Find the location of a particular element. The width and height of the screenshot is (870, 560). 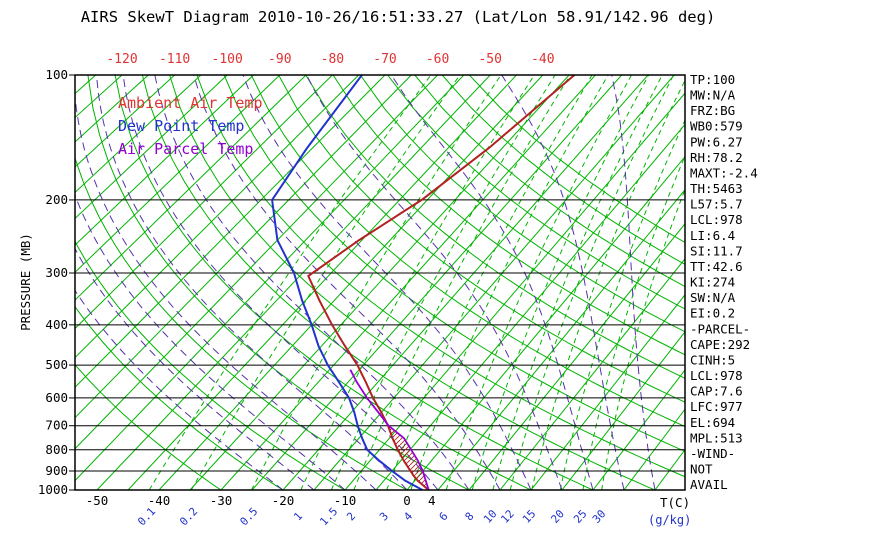

pressure-axis-title: PRESSURE (MB) is located at coordinates (25, 282).